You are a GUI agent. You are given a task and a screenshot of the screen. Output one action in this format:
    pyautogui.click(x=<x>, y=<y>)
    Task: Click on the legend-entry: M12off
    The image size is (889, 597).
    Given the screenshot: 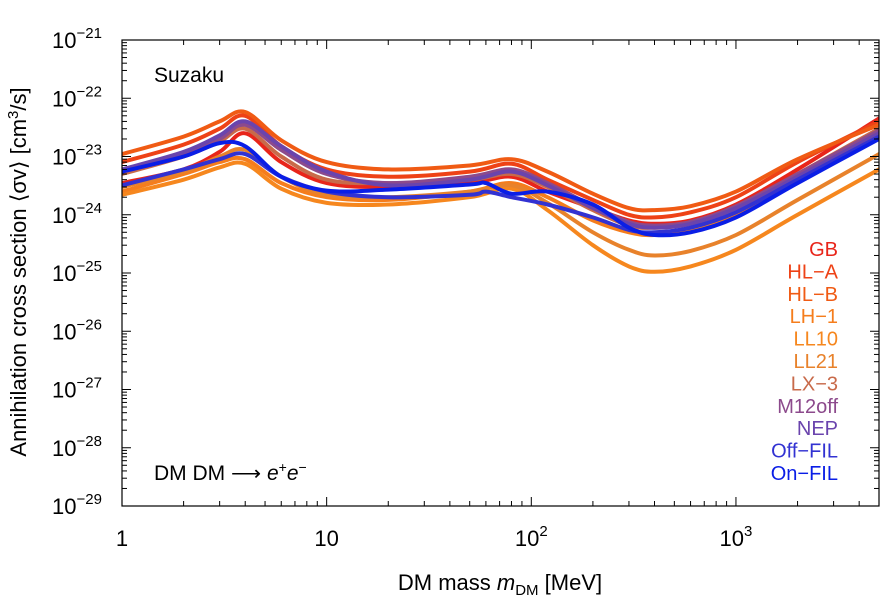 What is the action you would take?
    pyautogui.click(x=807, y=407)
    